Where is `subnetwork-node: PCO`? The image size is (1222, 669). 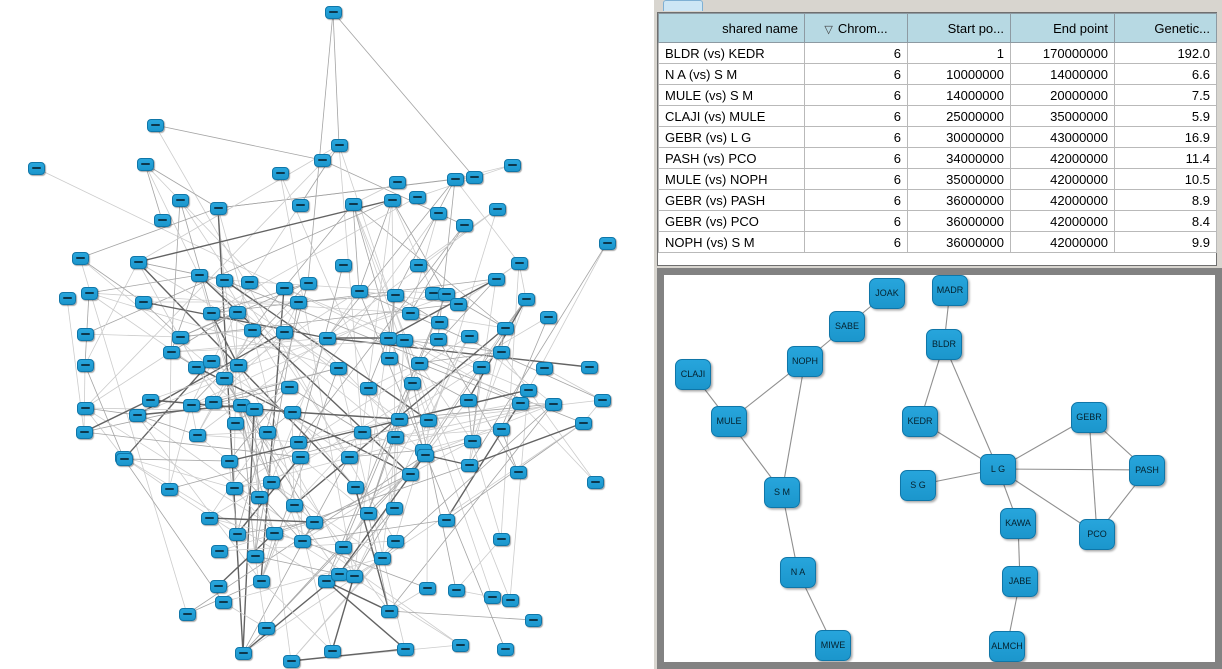
subnetwork-node: PCO is located at coordinates (1097, 534).